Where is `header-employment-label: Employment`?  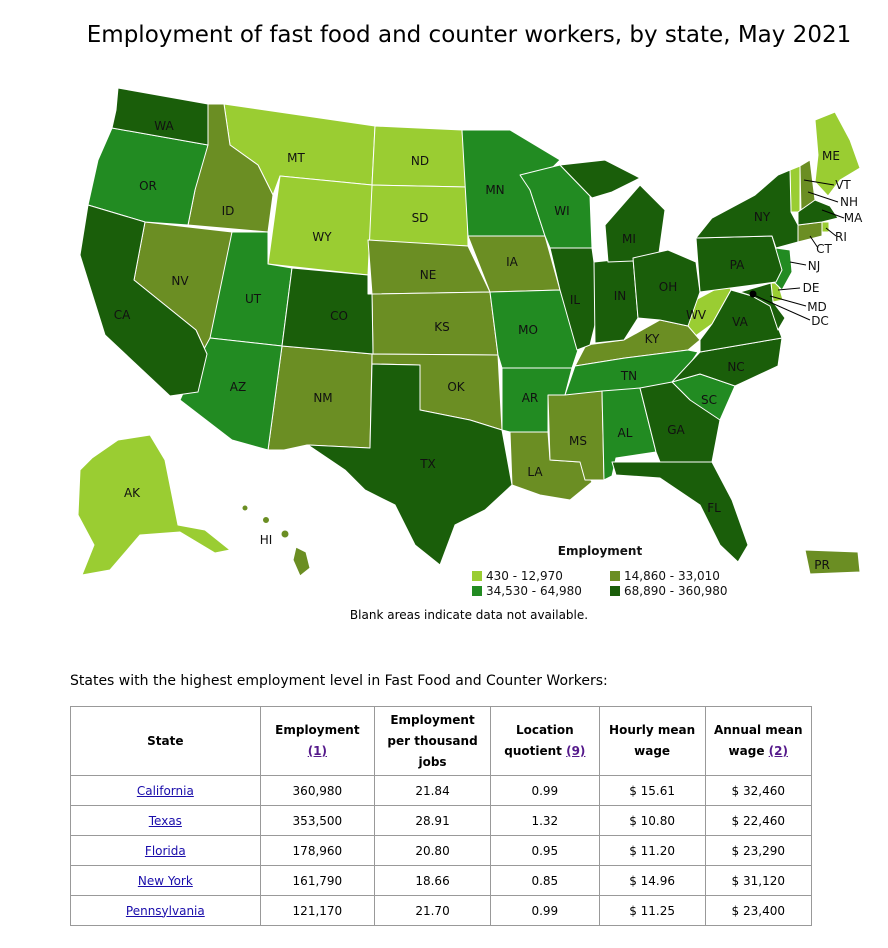 header-employment-label: Employment is located at coordinates (317, 730).